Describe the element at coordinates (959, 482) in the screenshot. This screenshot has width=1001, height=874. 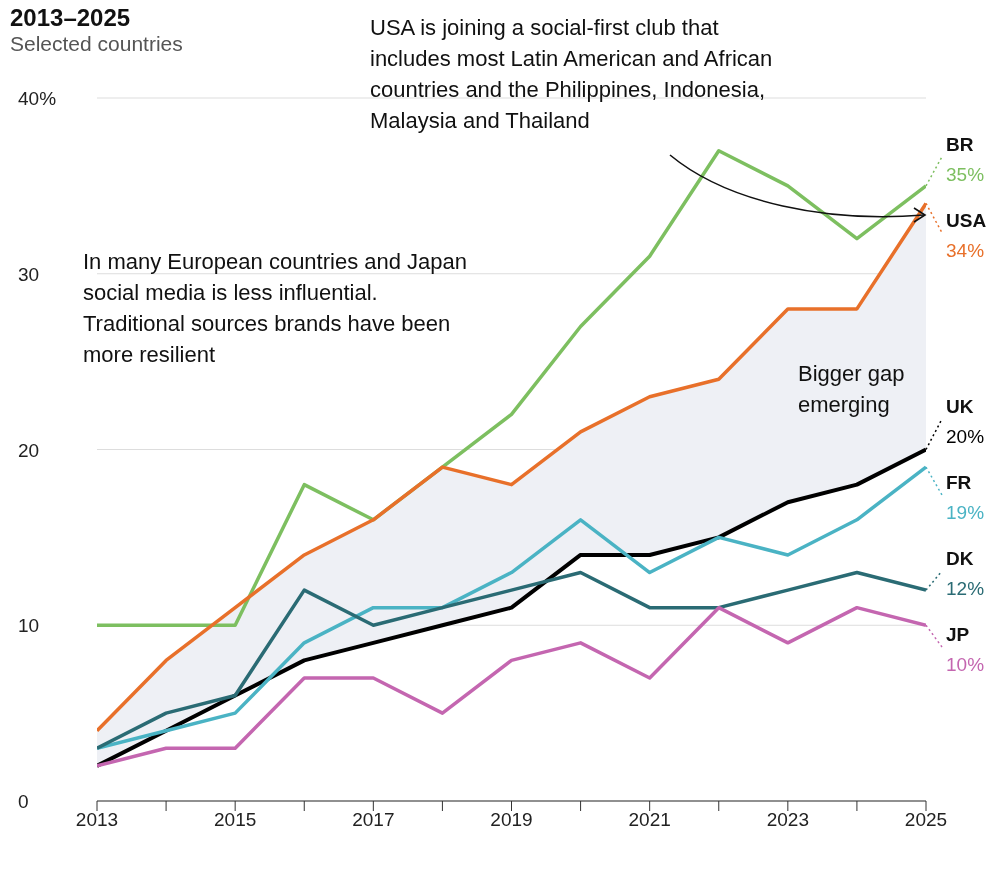
I see `series-label: FR` at that location.